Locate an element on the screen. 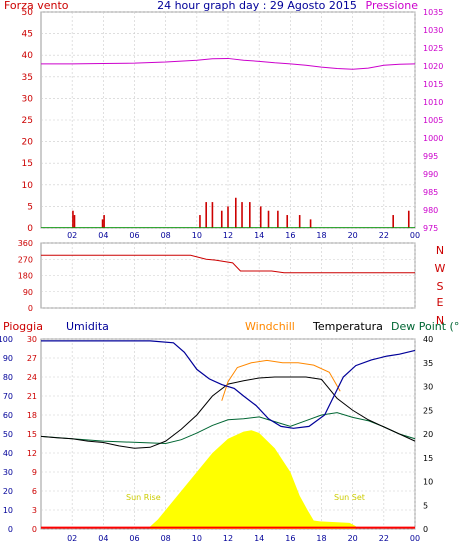  humidity-tick-label: 70 is located at coordinates (8, 396).